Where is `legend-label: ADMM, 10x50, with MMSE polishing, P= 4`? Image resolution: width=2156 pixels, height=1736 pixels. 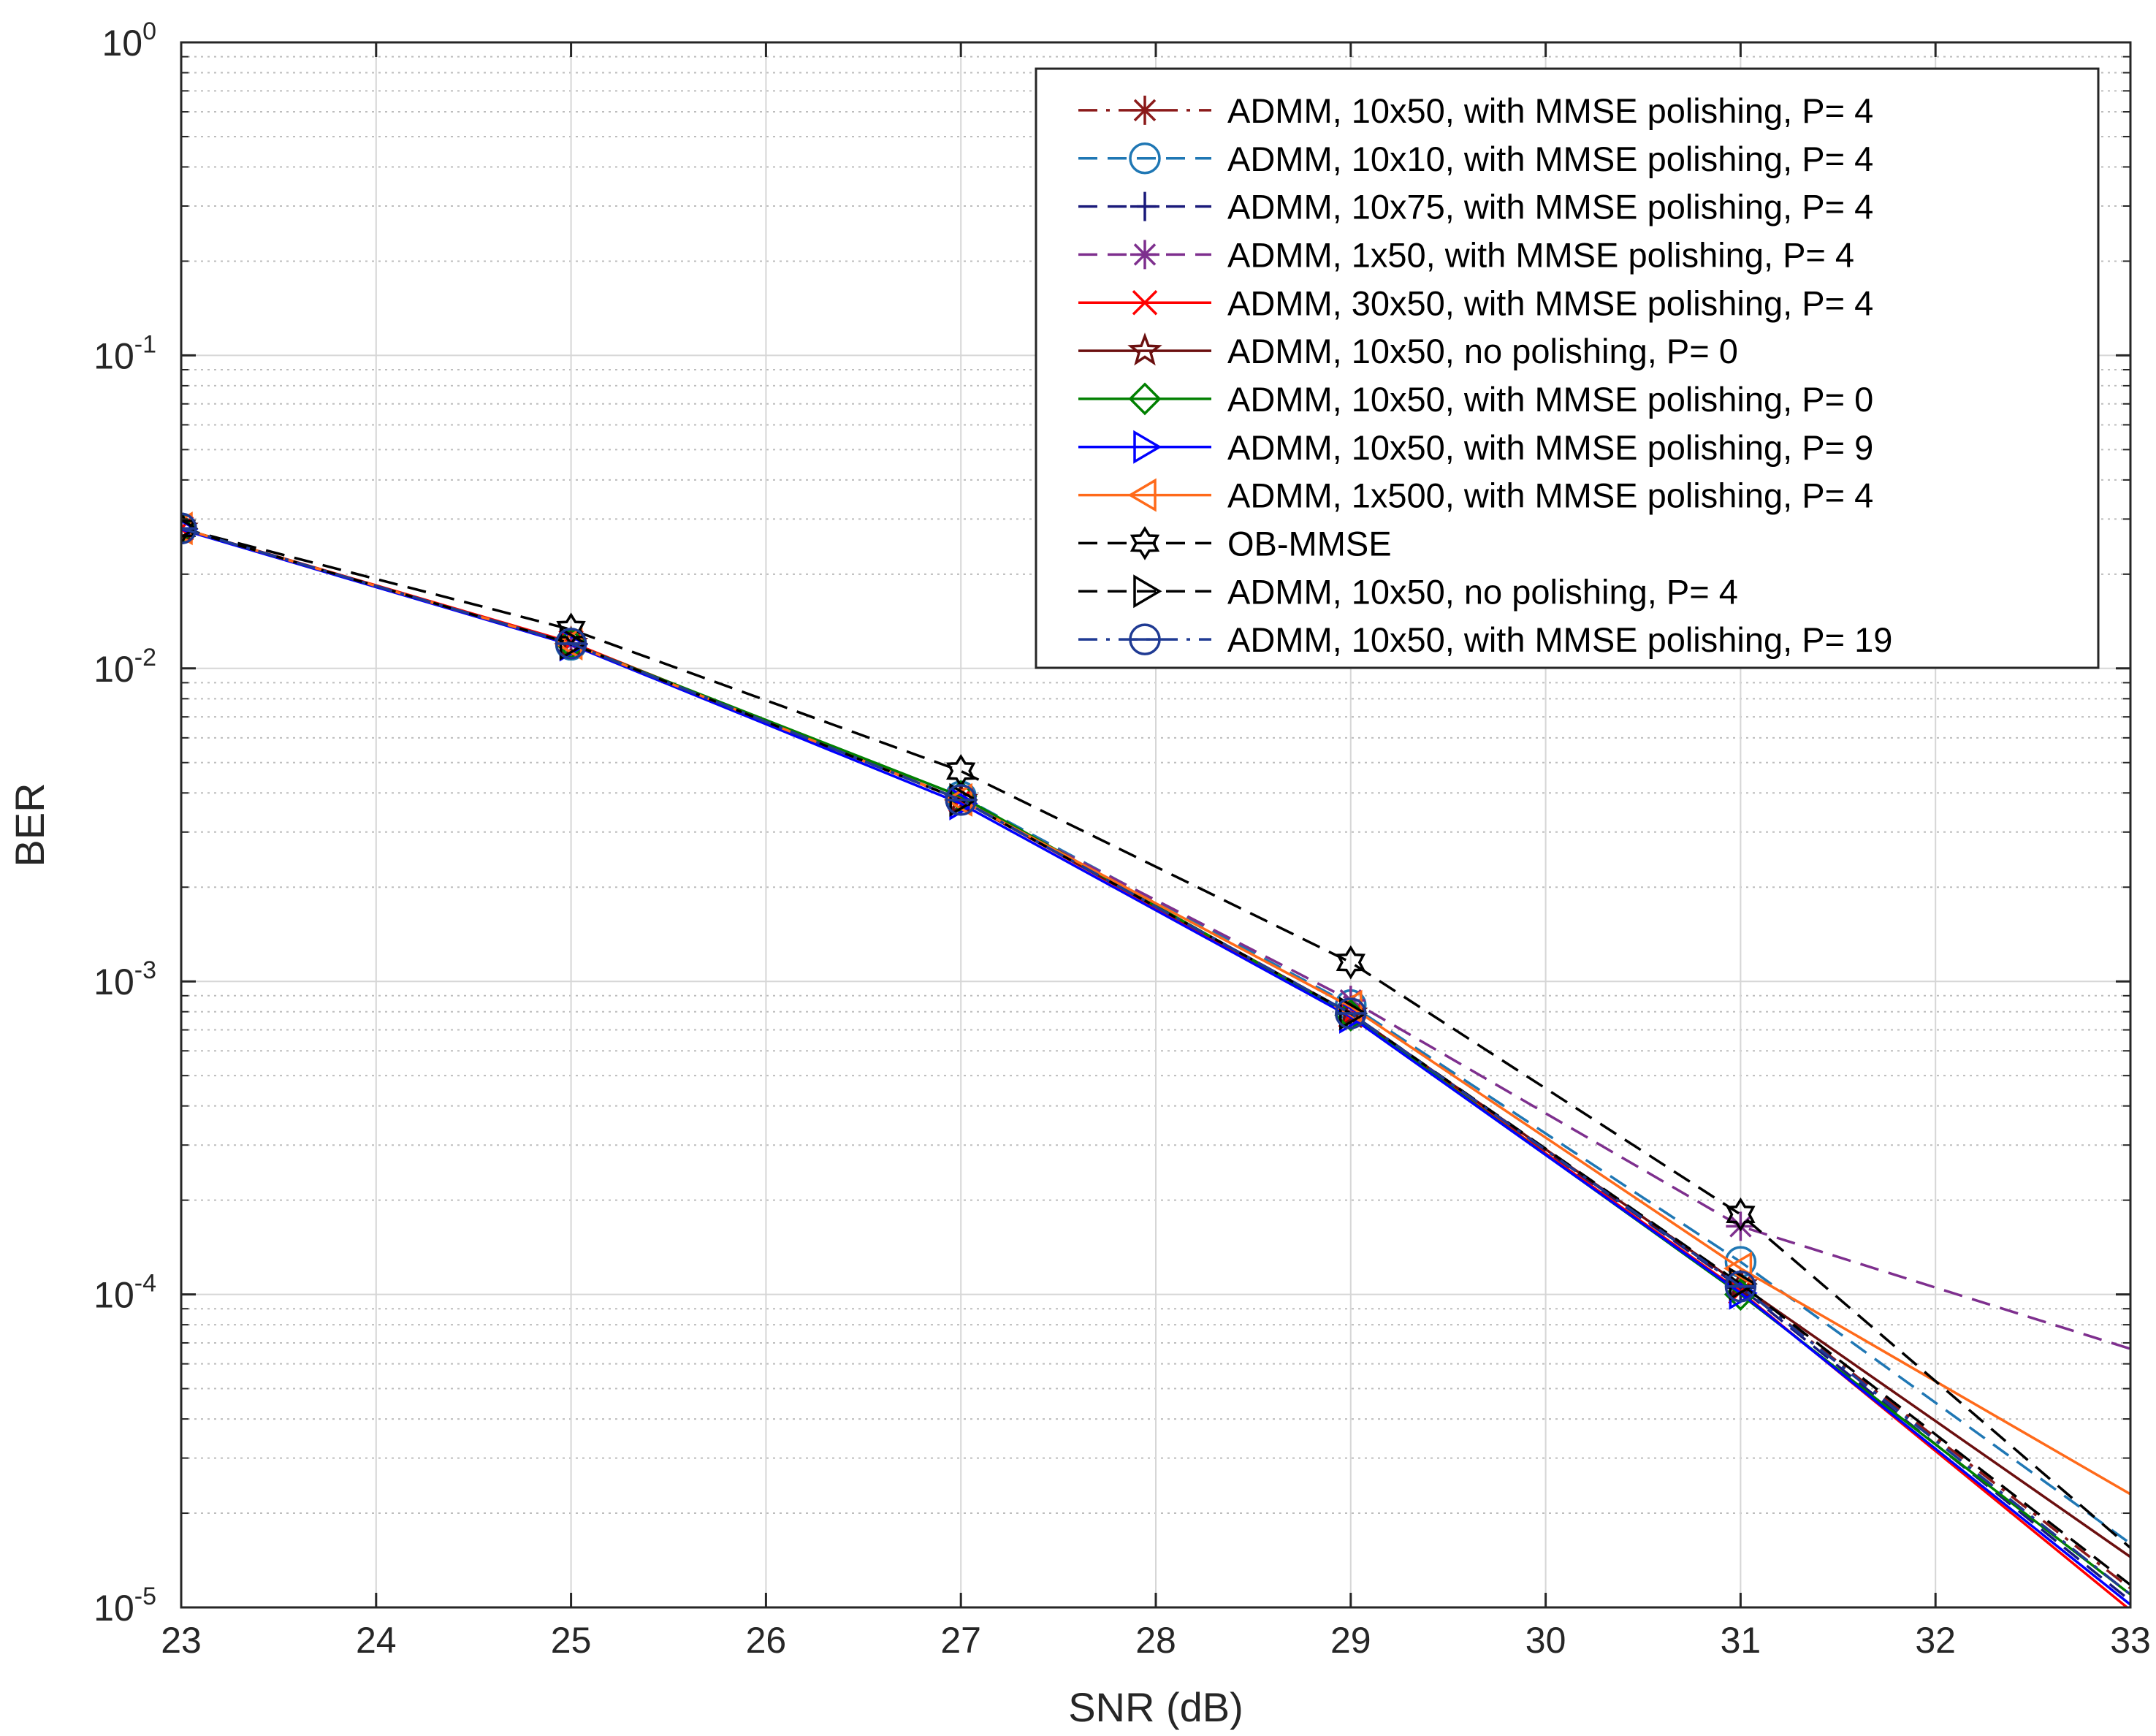 legend-label: ADMM, 10x50, with MMSE polishing, P= 4 is located at coordinates (1550, 110).